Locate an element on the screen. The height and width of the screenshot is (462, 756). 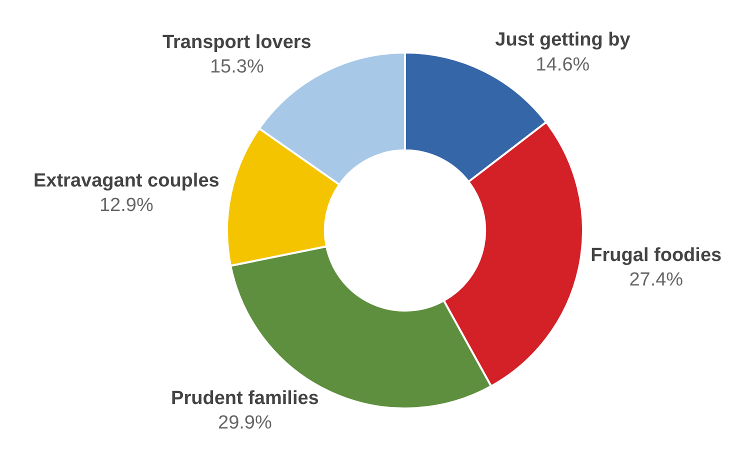
data-label: 12.9% is located at coordinates (126, 205).